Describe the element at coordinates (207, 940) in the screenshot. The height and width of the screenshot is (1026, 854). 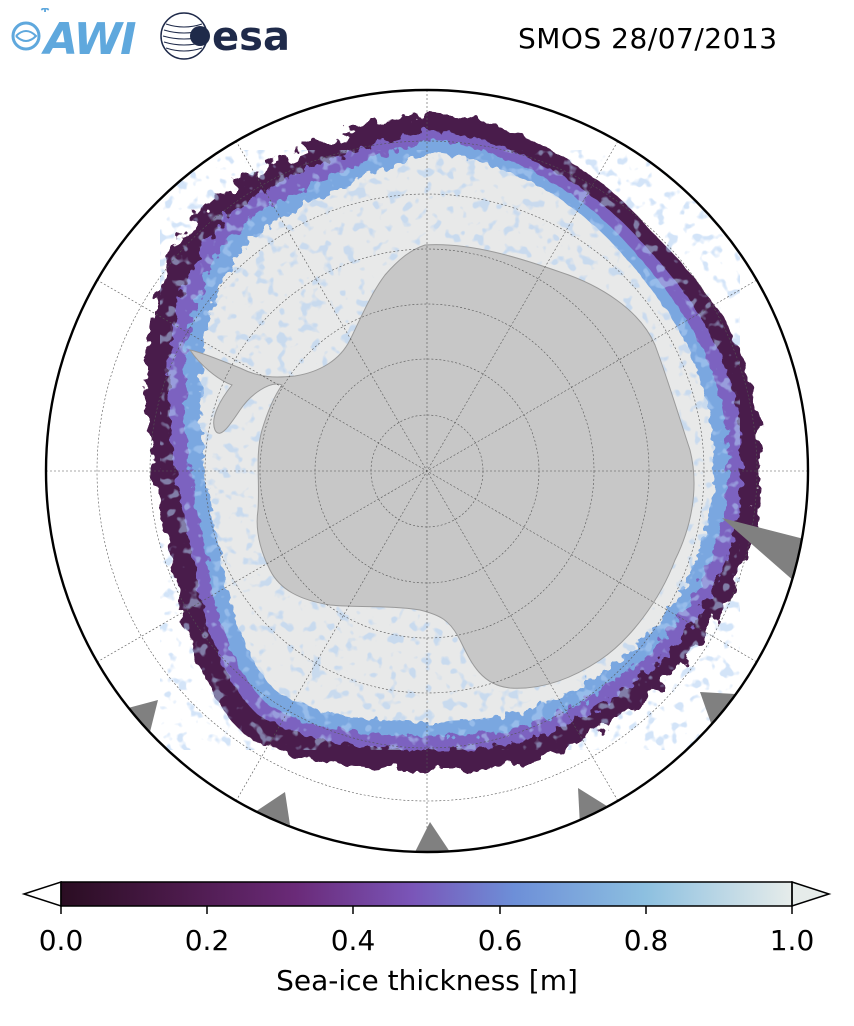
I see `colorbar-tick-label: 0.2` at that location.